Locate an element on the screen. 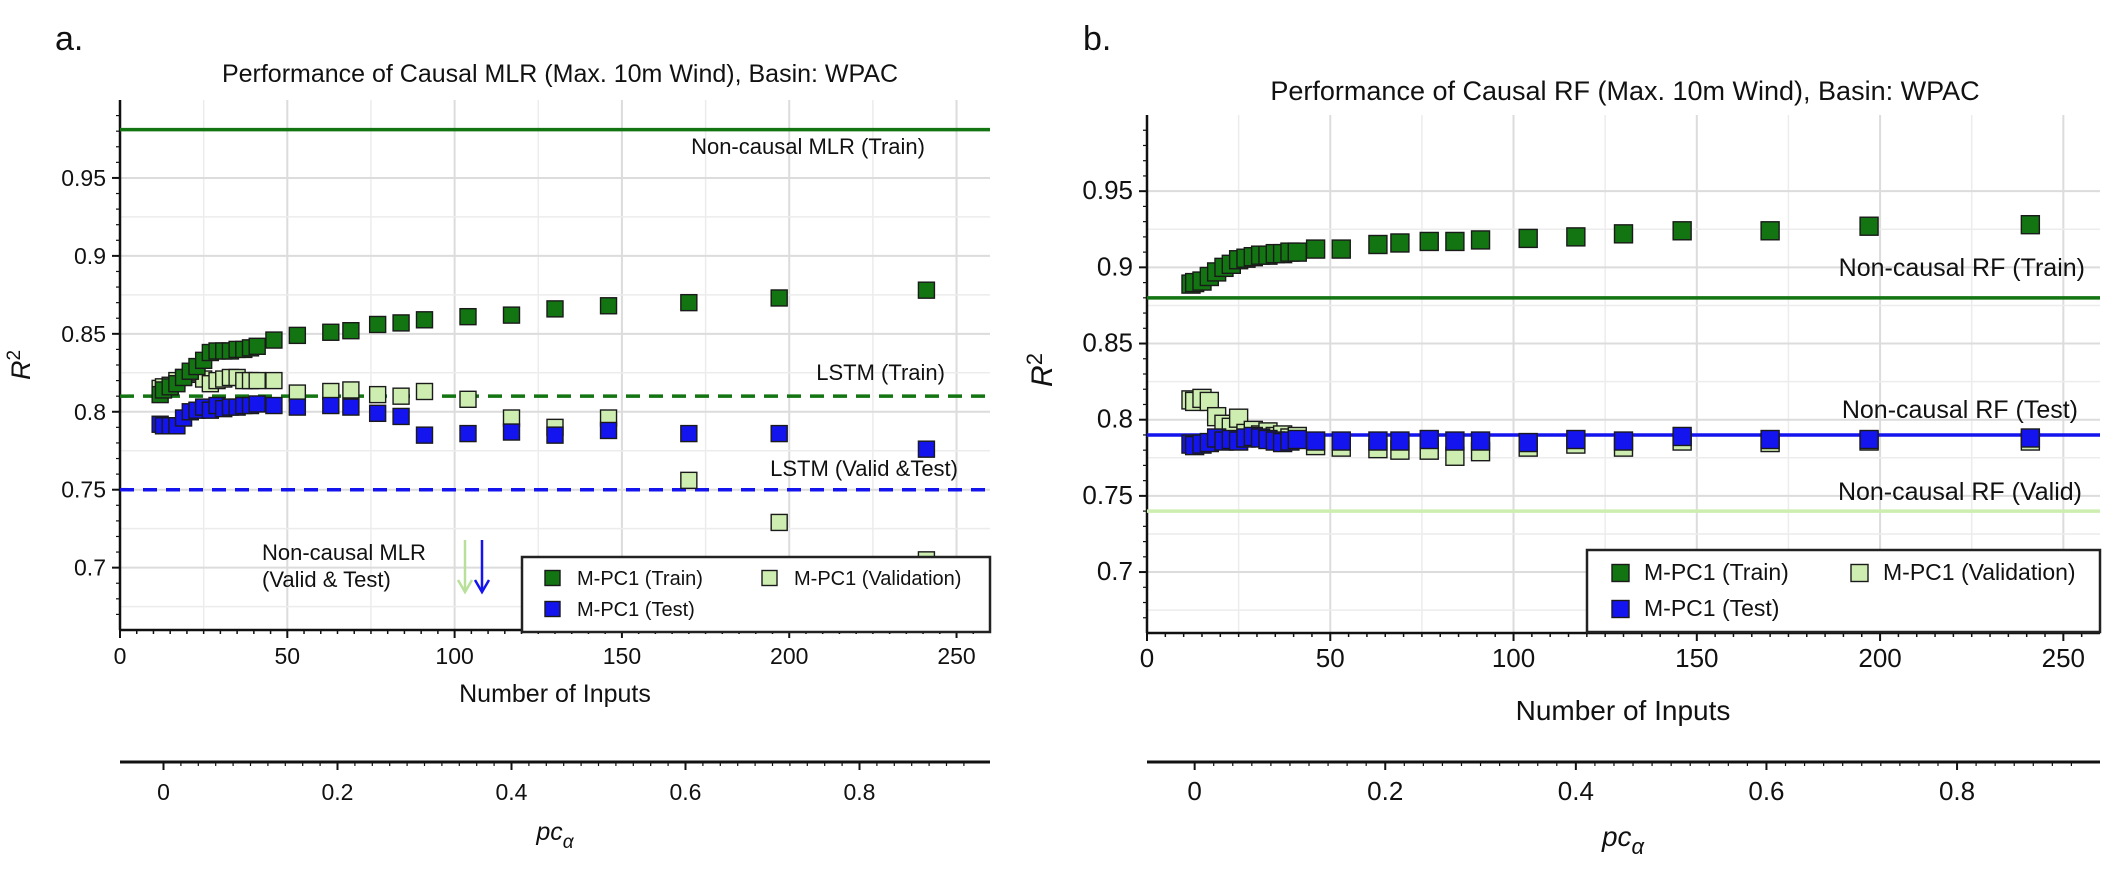  annotation-line-1: Non-causal MLR is located at coordinates (344, 552).